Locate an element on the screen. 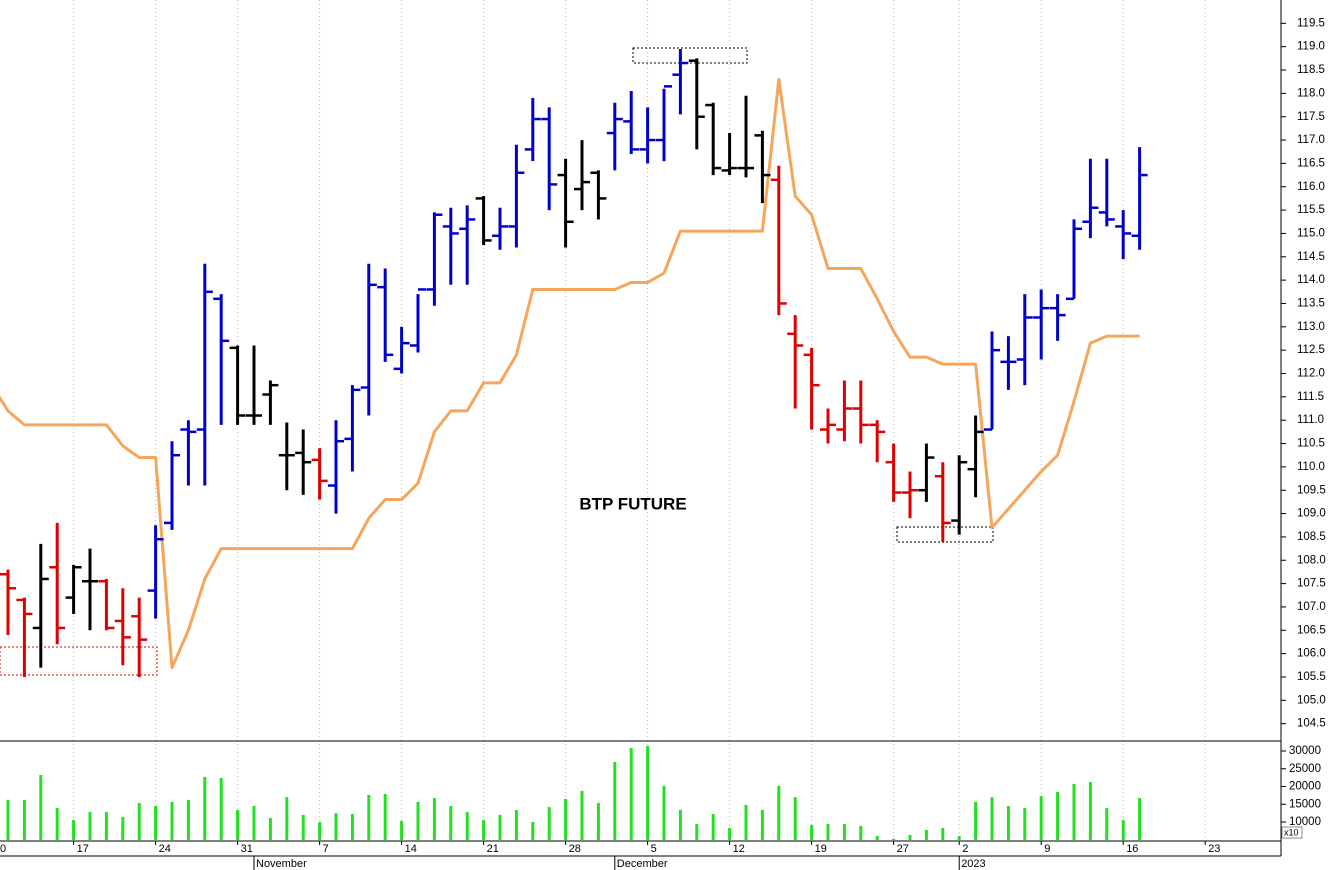 Image resolution: width=1330 pixels, height=870 pixels. volume-tick-label: 25000 is located at coordinates (1305, 769).